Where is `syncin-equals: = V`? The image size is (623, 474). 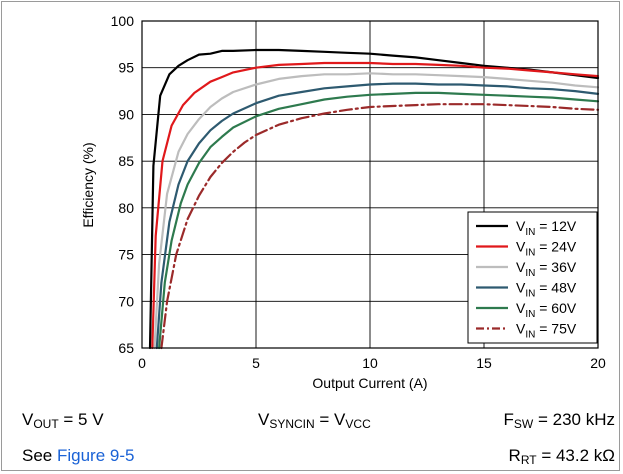
syncin-equals: = V is located at coordinates (330, 419).